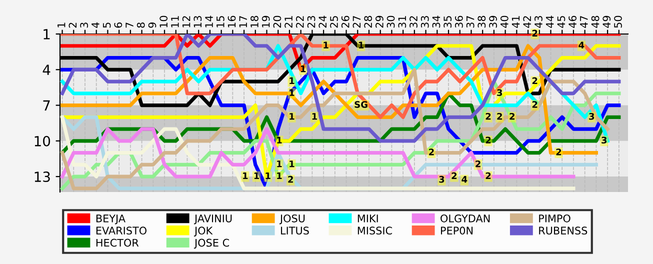 Image resolution: width=653 pixels, height=264 pixels. Describe the element at coordinates (106, 25) in the screenshot. I see `x-tick-label: 5` at that location.